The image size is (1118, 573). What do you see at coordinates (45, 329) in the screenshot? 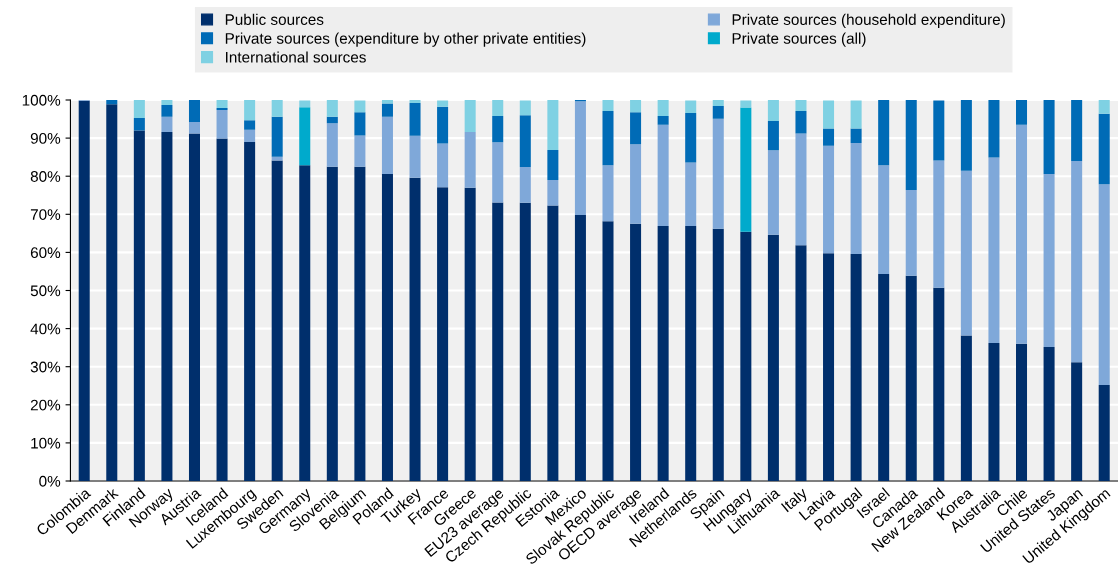
I see `y-tick-label: 40%` at bounding box center [45, 329].